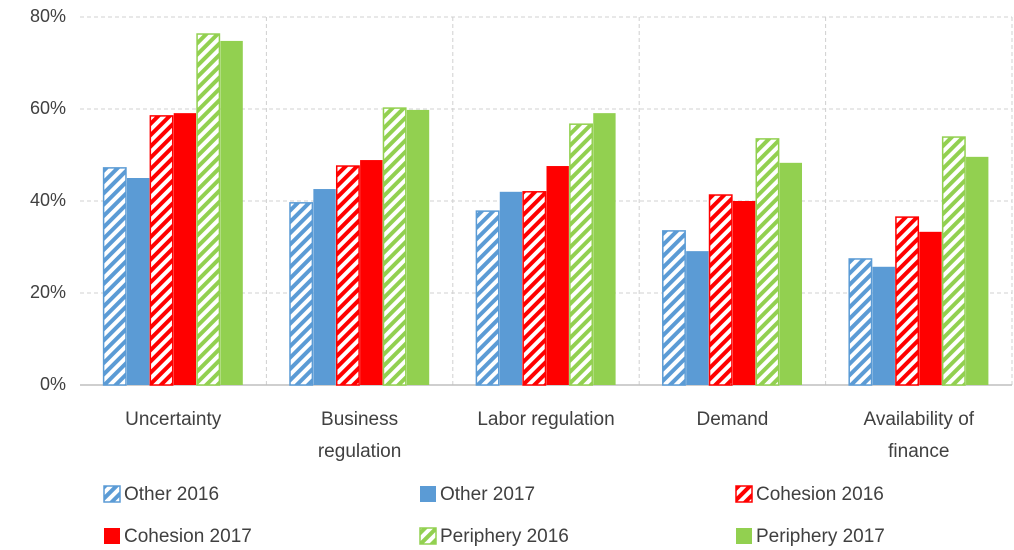  Describe the element at coordinates (919, 435) in the screenshot. I see `x-tick-label: Availability of finance` at that location.